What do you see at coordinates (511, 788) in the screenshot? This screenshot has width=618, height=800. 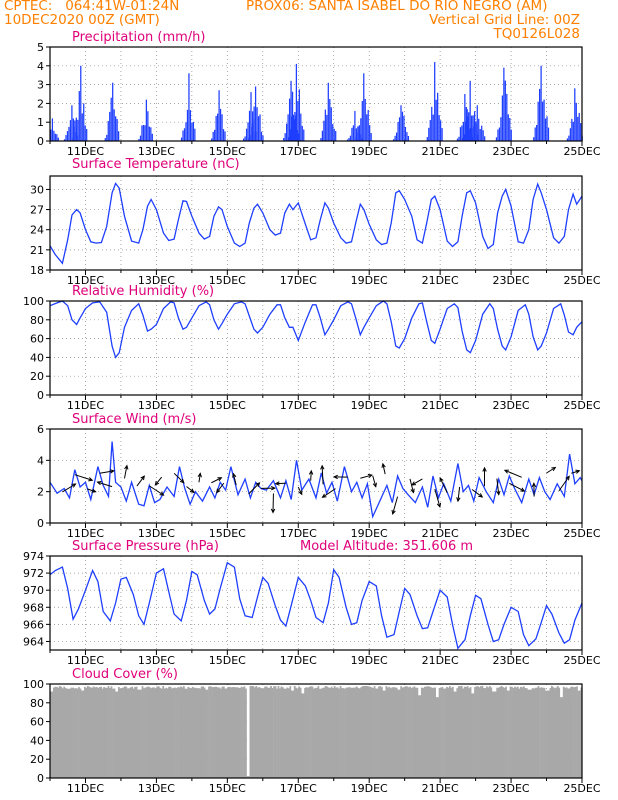 I see `x-tick-label: 23DEC` at bounding box center [511, 788].